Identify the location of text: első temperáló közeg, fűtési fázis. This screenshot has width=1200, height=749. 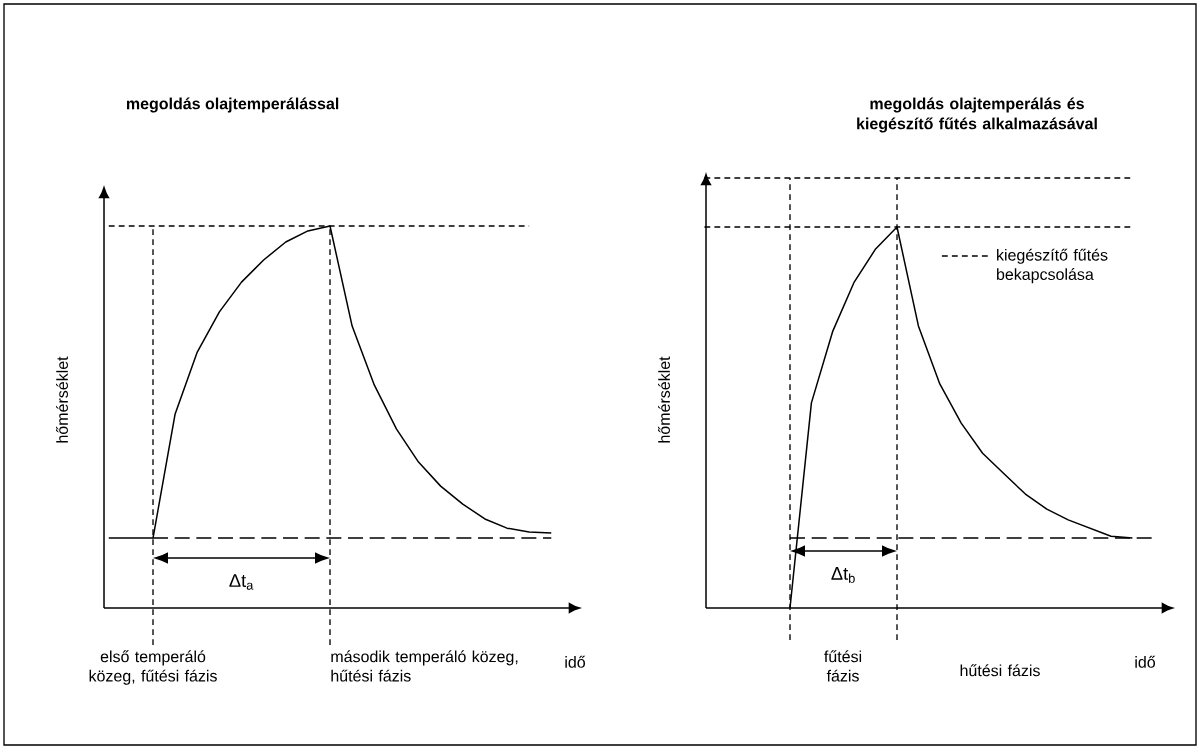
(153, 667).